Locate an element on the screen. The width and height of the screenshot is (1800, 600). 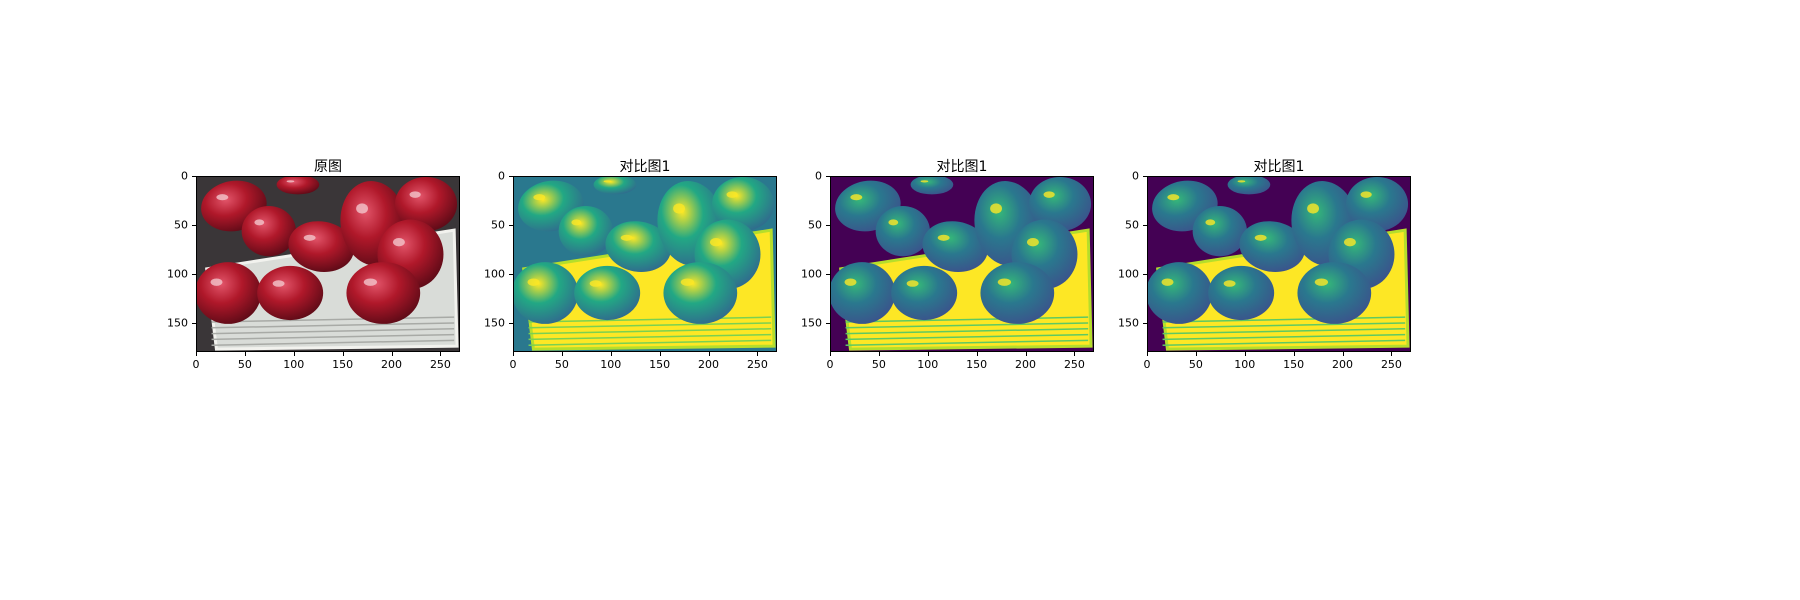
panel-title: 对比图1 is located at coordinates (645, 167).